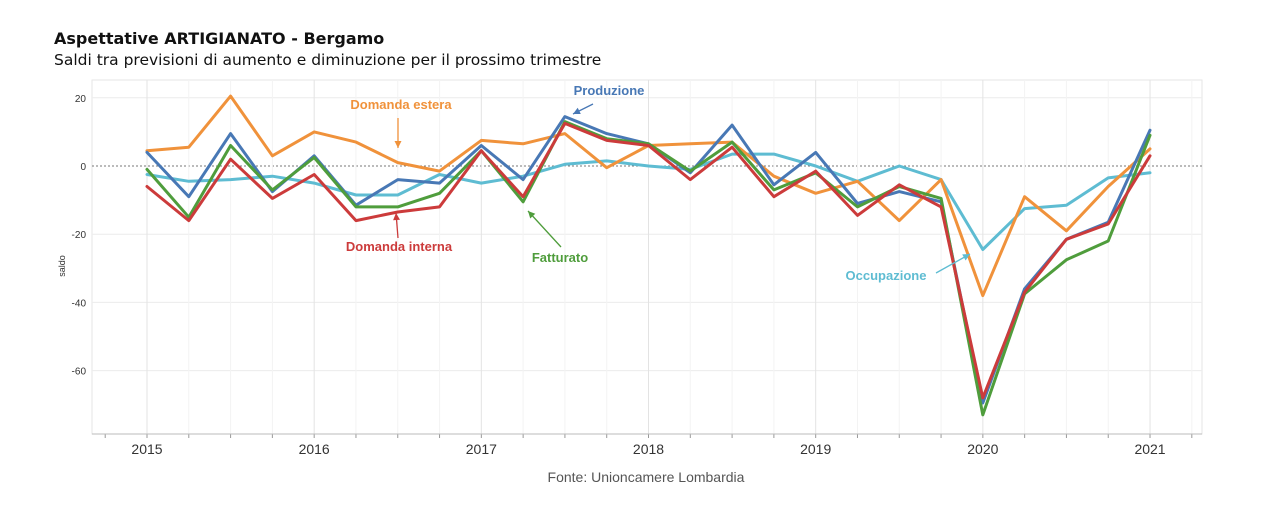 The height and width of the screenshot is (523, 1280). I want to click on x-tick-label: 2018, so click(648, 449).